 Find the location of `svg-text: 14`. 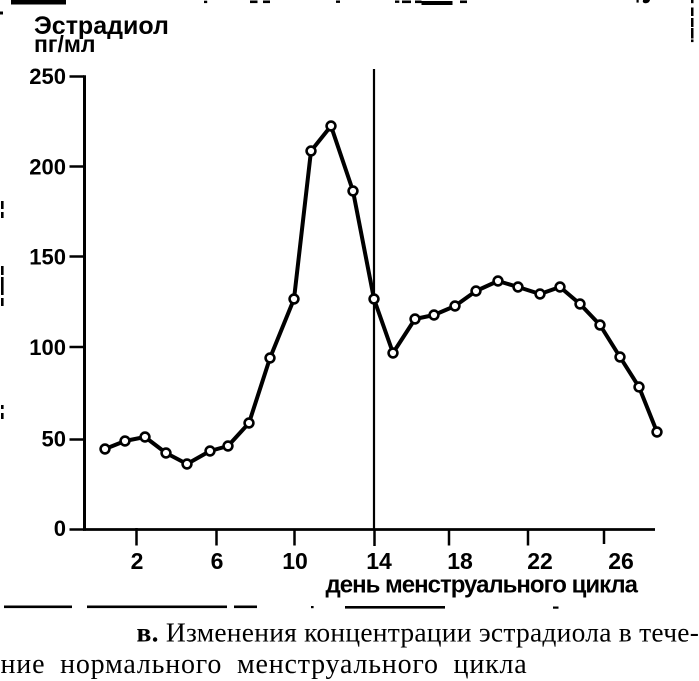

svg-text: 14 is located at coordinates (379, 561).